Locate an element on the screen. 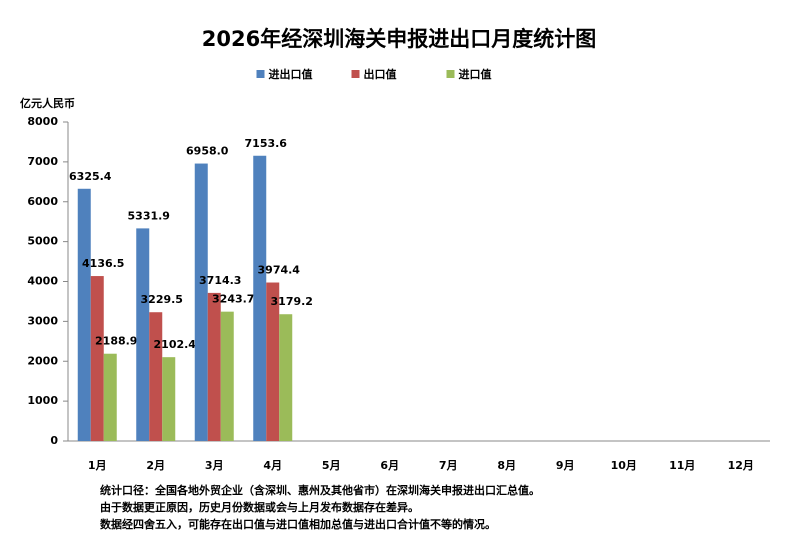  footnote: 统计口径：全国各地外贸企业（含深圳、惠州及其他省市）在深圳海关申报进出口汇总值。 is located at coordinates (320, 490).